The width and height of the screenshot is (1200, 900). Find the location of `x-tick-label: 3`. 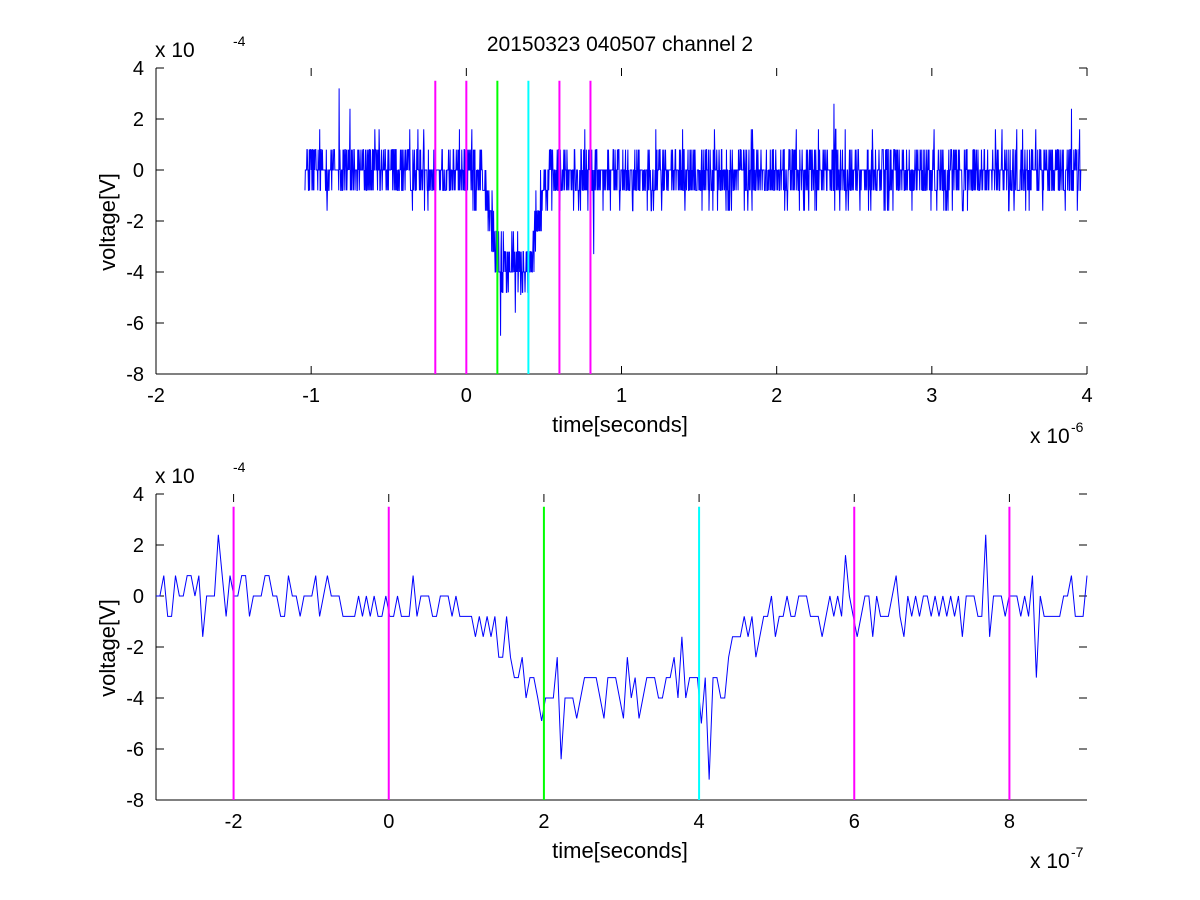

x-tick-label: 3 is located at coordinates (931, 396).